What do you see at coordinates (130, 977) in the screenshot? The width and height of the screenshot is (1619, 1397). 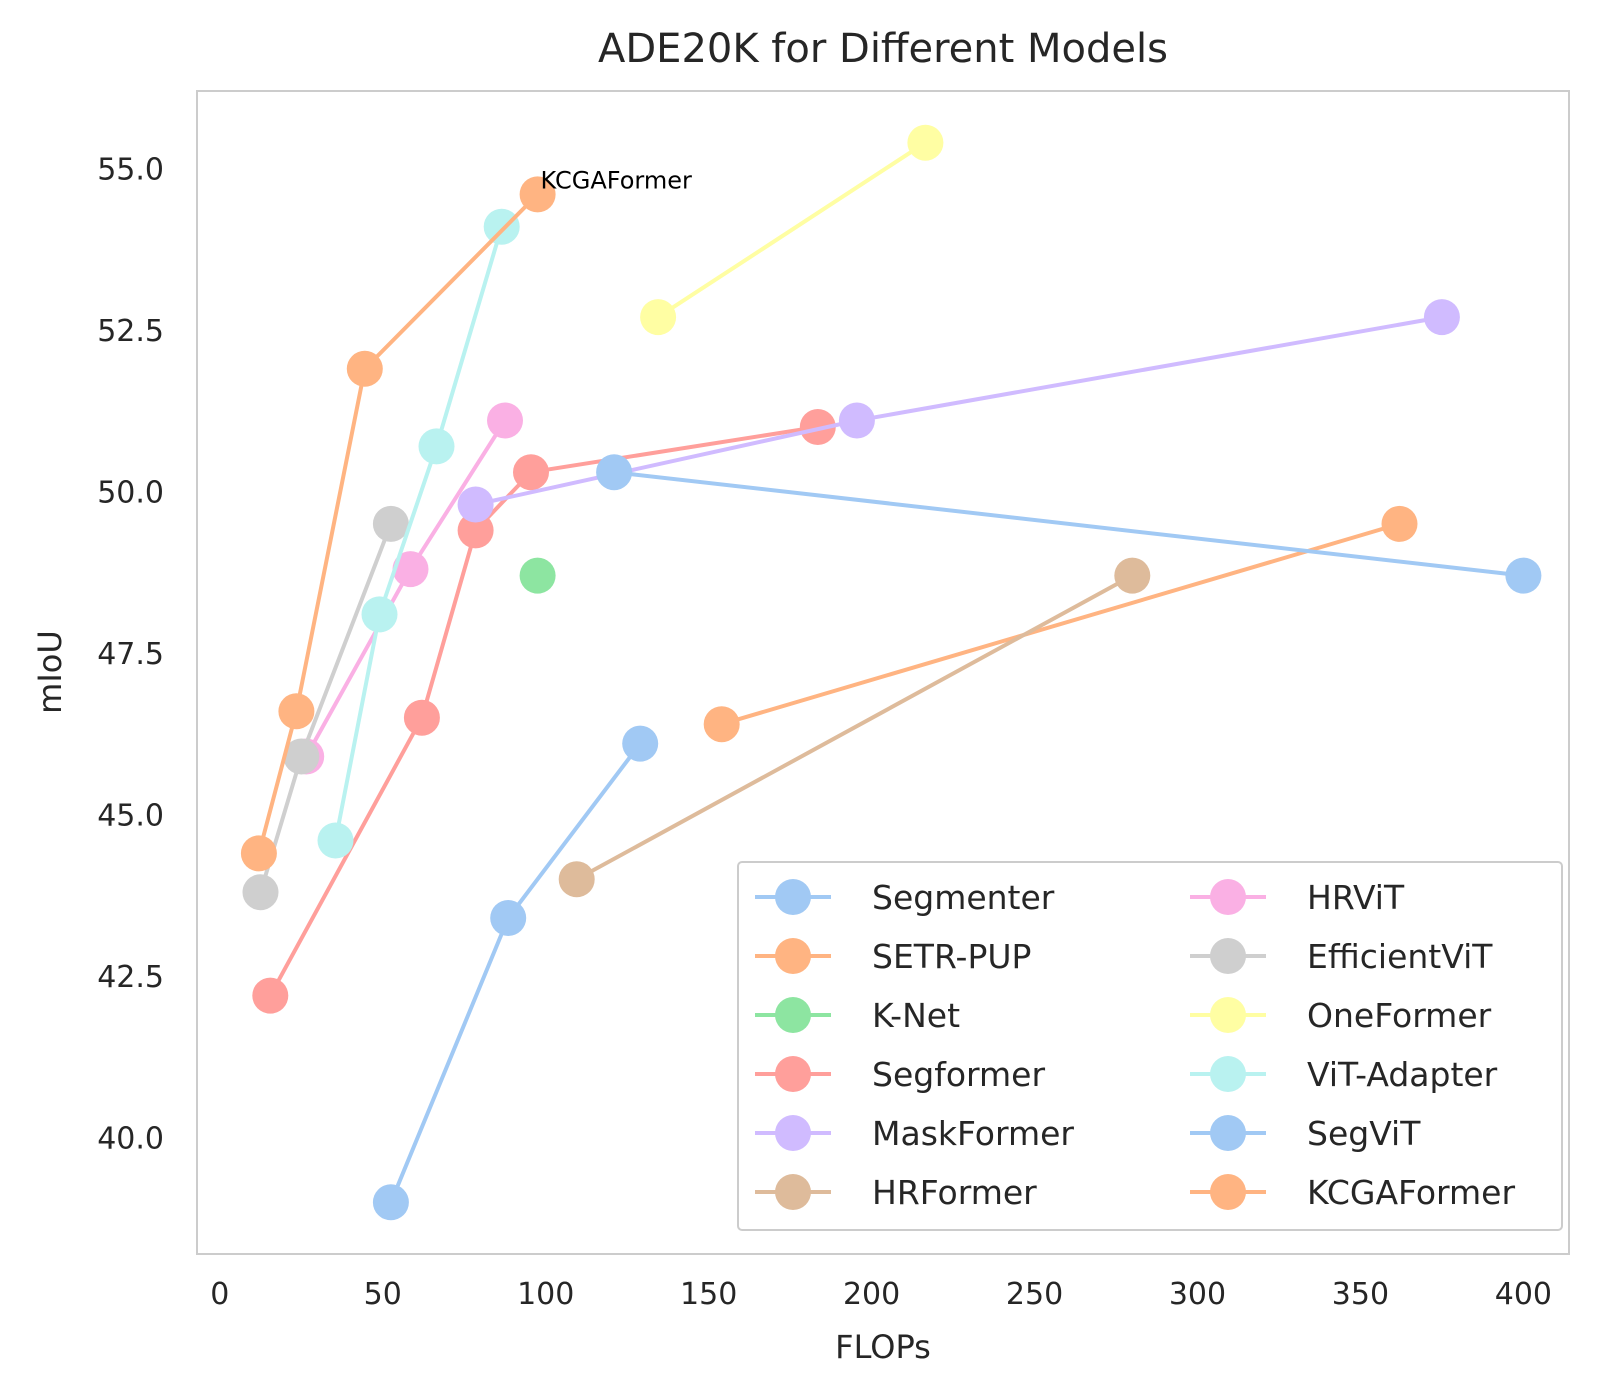 I see `y-tick-label: 42.5` at bounding box center [130, 977].